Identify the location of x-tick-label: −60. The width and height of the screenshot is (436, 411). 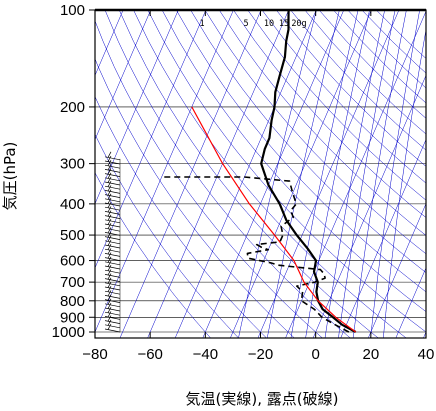
(149, 354).